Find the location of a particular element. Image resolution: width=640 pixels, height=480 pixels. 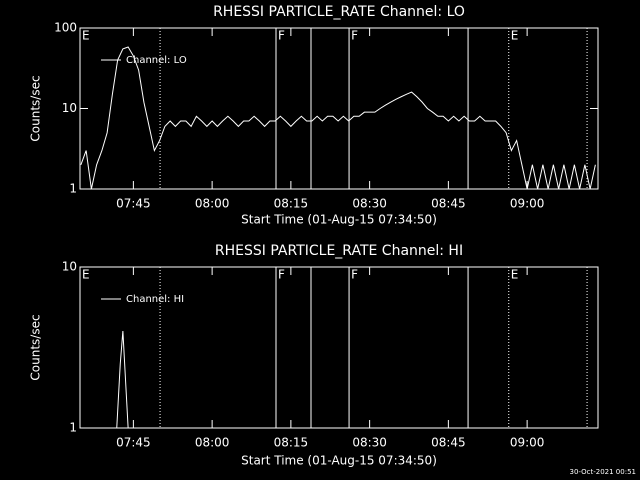

timestamp: 30-Oct-2021 00:51 is located at coordinates (603, 472).